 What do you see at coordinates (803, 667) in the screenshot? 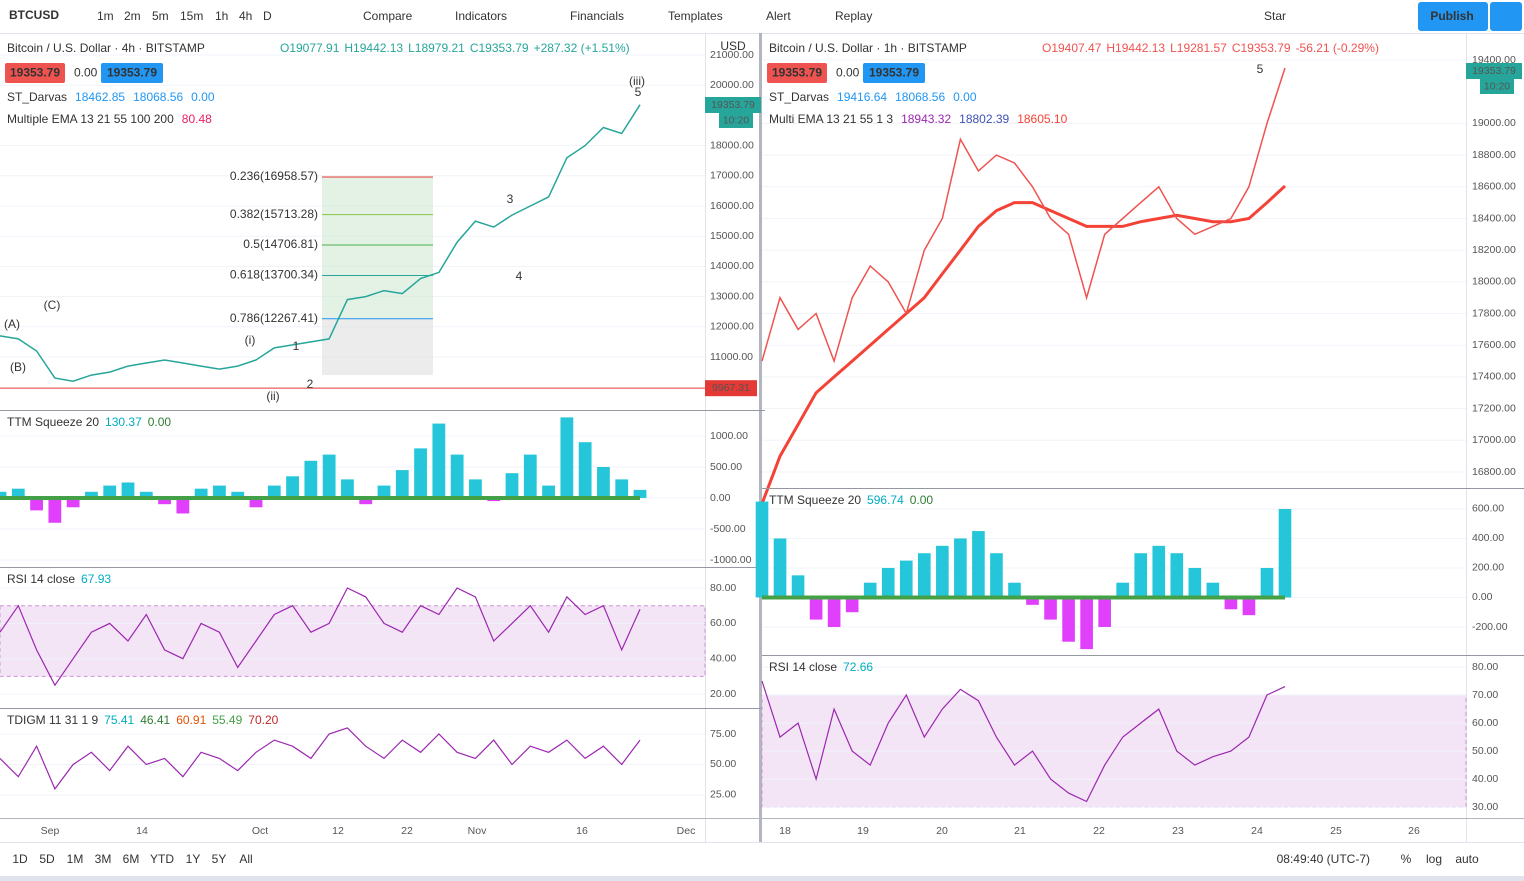
I see `pane-name: RSI 14 close` at bounding box center [803, 667].